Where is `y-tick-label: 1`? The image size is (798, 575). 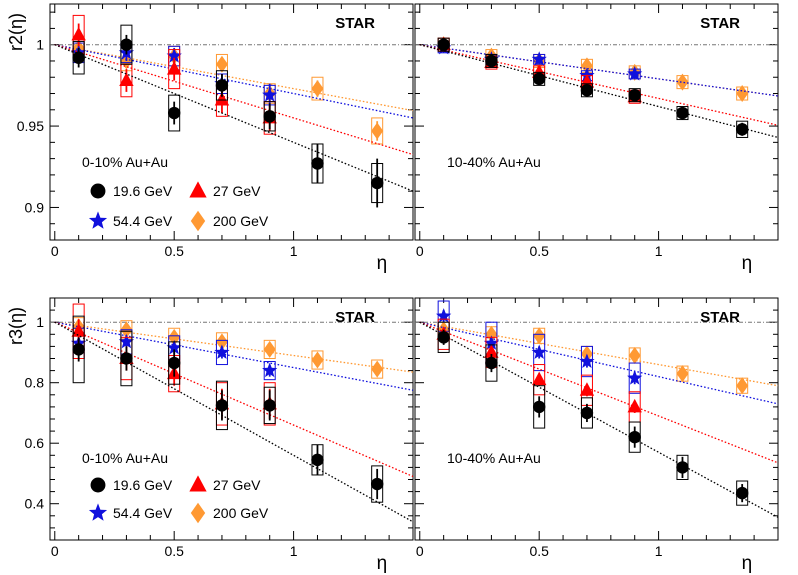 y-tick-label: 1 is located at coordinates (40, 322).